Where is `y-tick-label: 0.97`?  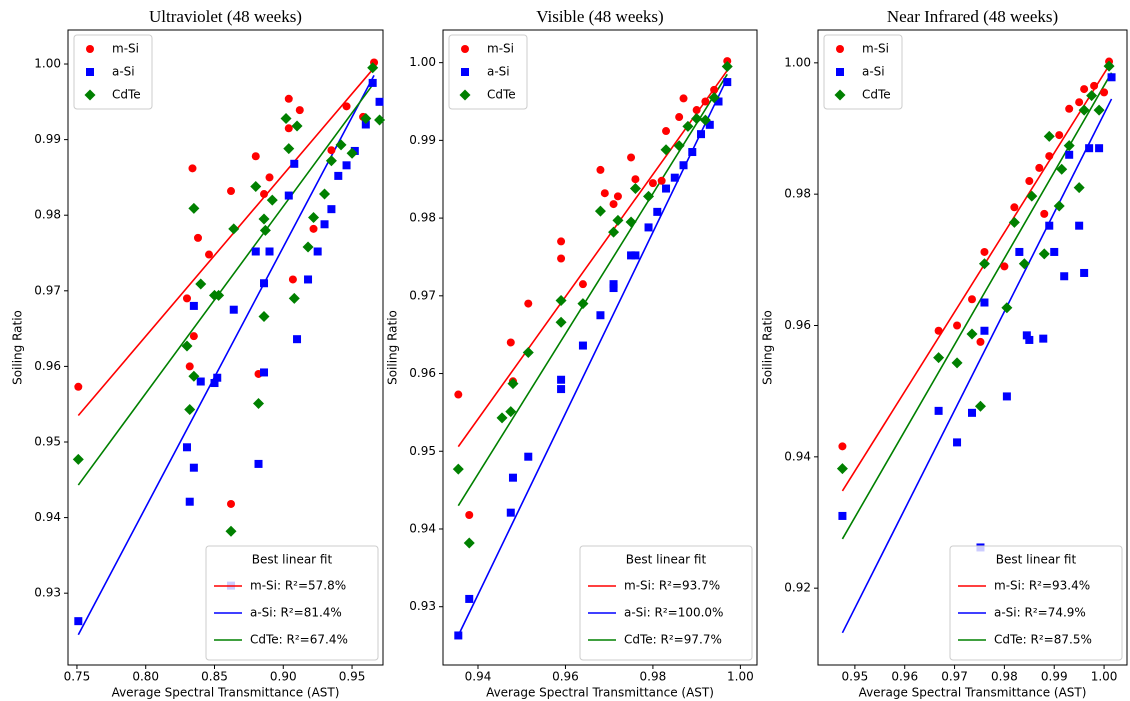 y-tick-label: 0.97 is located at coordinates (422, 295).